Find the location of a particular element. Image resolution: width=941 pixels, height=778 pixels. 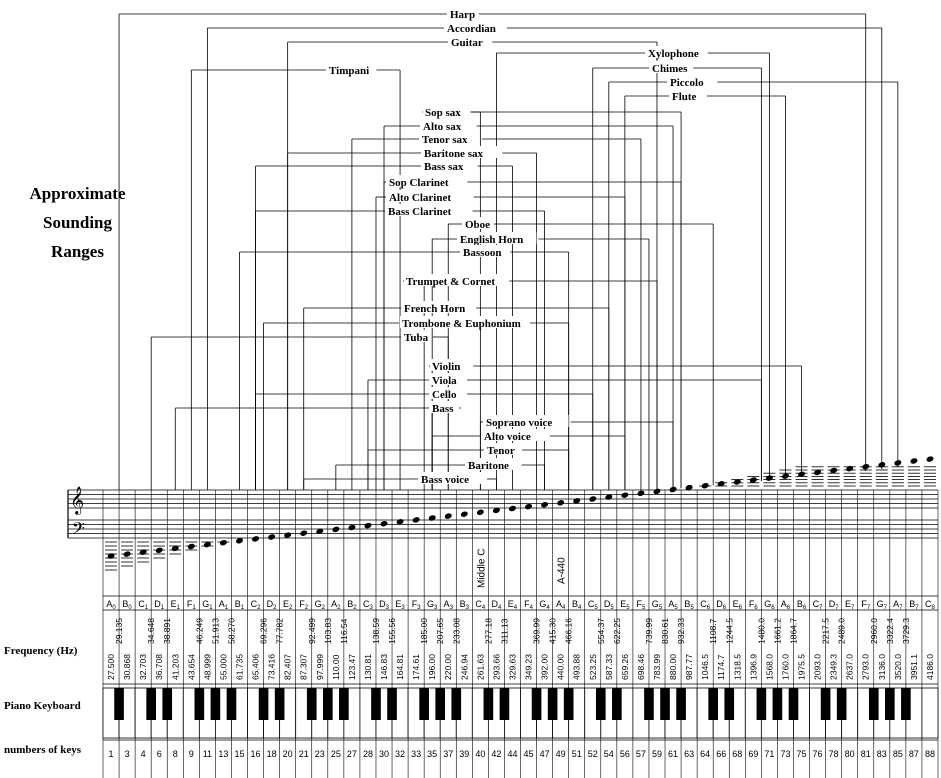

instrument-label: Flute is located at coordinates (684, 97).